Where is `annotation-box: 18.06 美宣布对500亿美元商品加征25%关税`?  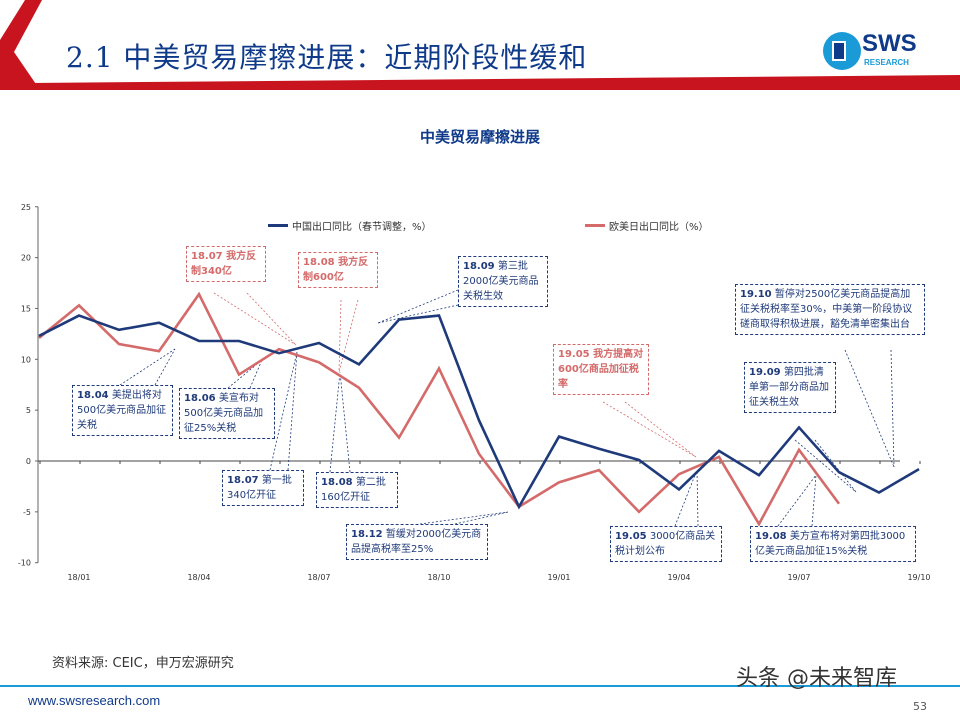
annotation-box: 18.06 美宣布对500亿美元商品加征25%关税 is located at coordinates (227, 413).